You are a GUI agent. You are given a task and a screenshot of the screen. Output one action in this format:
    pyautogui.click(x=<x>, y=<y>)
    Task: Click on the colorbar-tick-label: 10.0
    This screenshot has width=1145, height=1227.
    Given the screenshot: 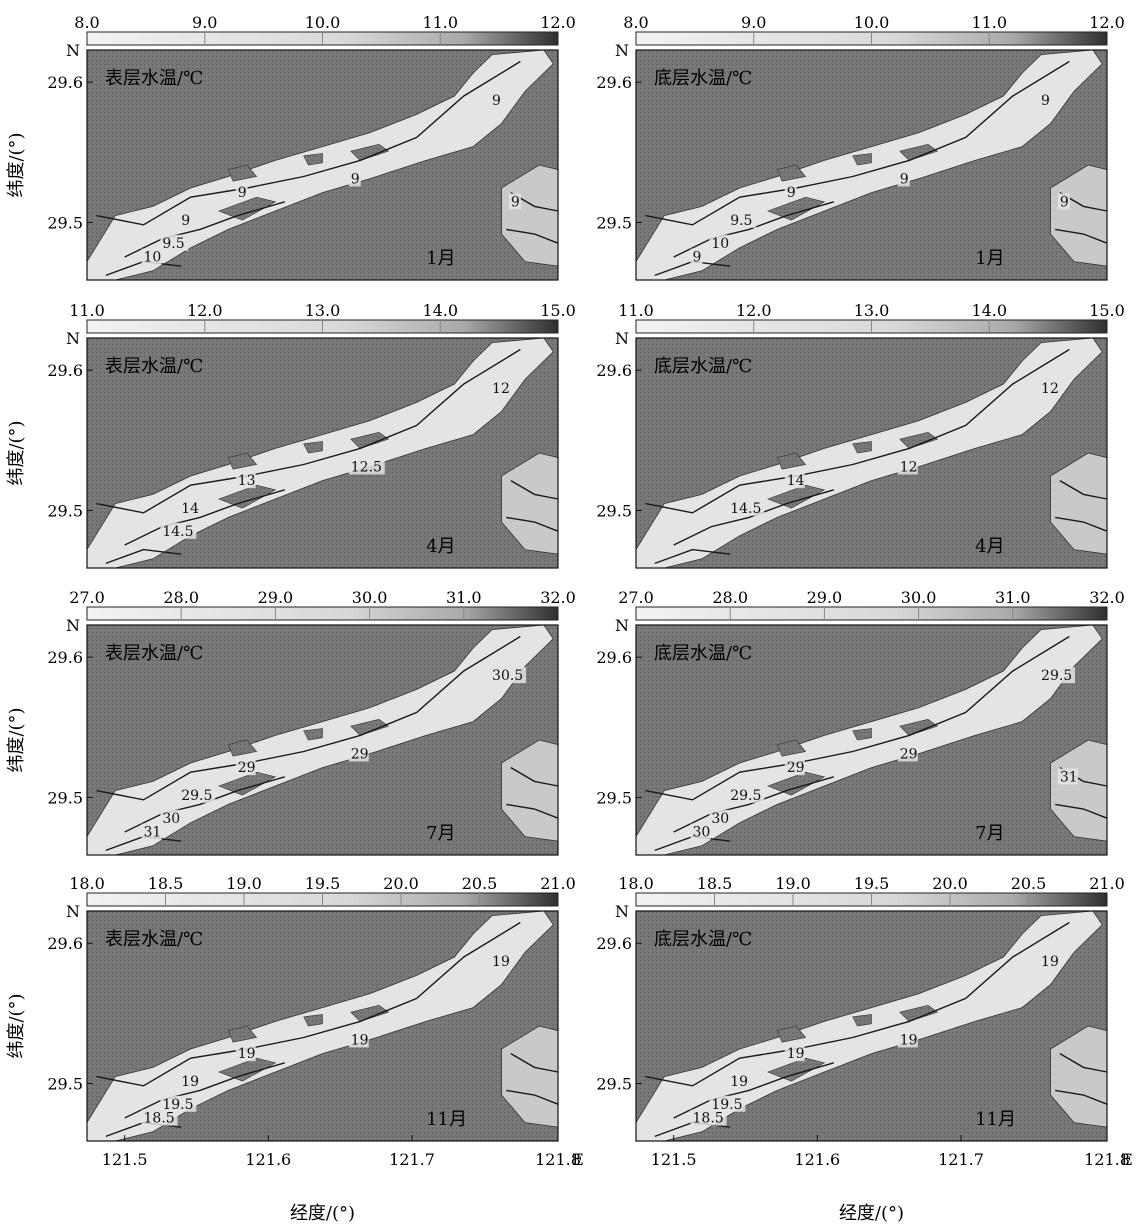 What is the action you would take?
    pyautogui.click(x=872, y=22)
    